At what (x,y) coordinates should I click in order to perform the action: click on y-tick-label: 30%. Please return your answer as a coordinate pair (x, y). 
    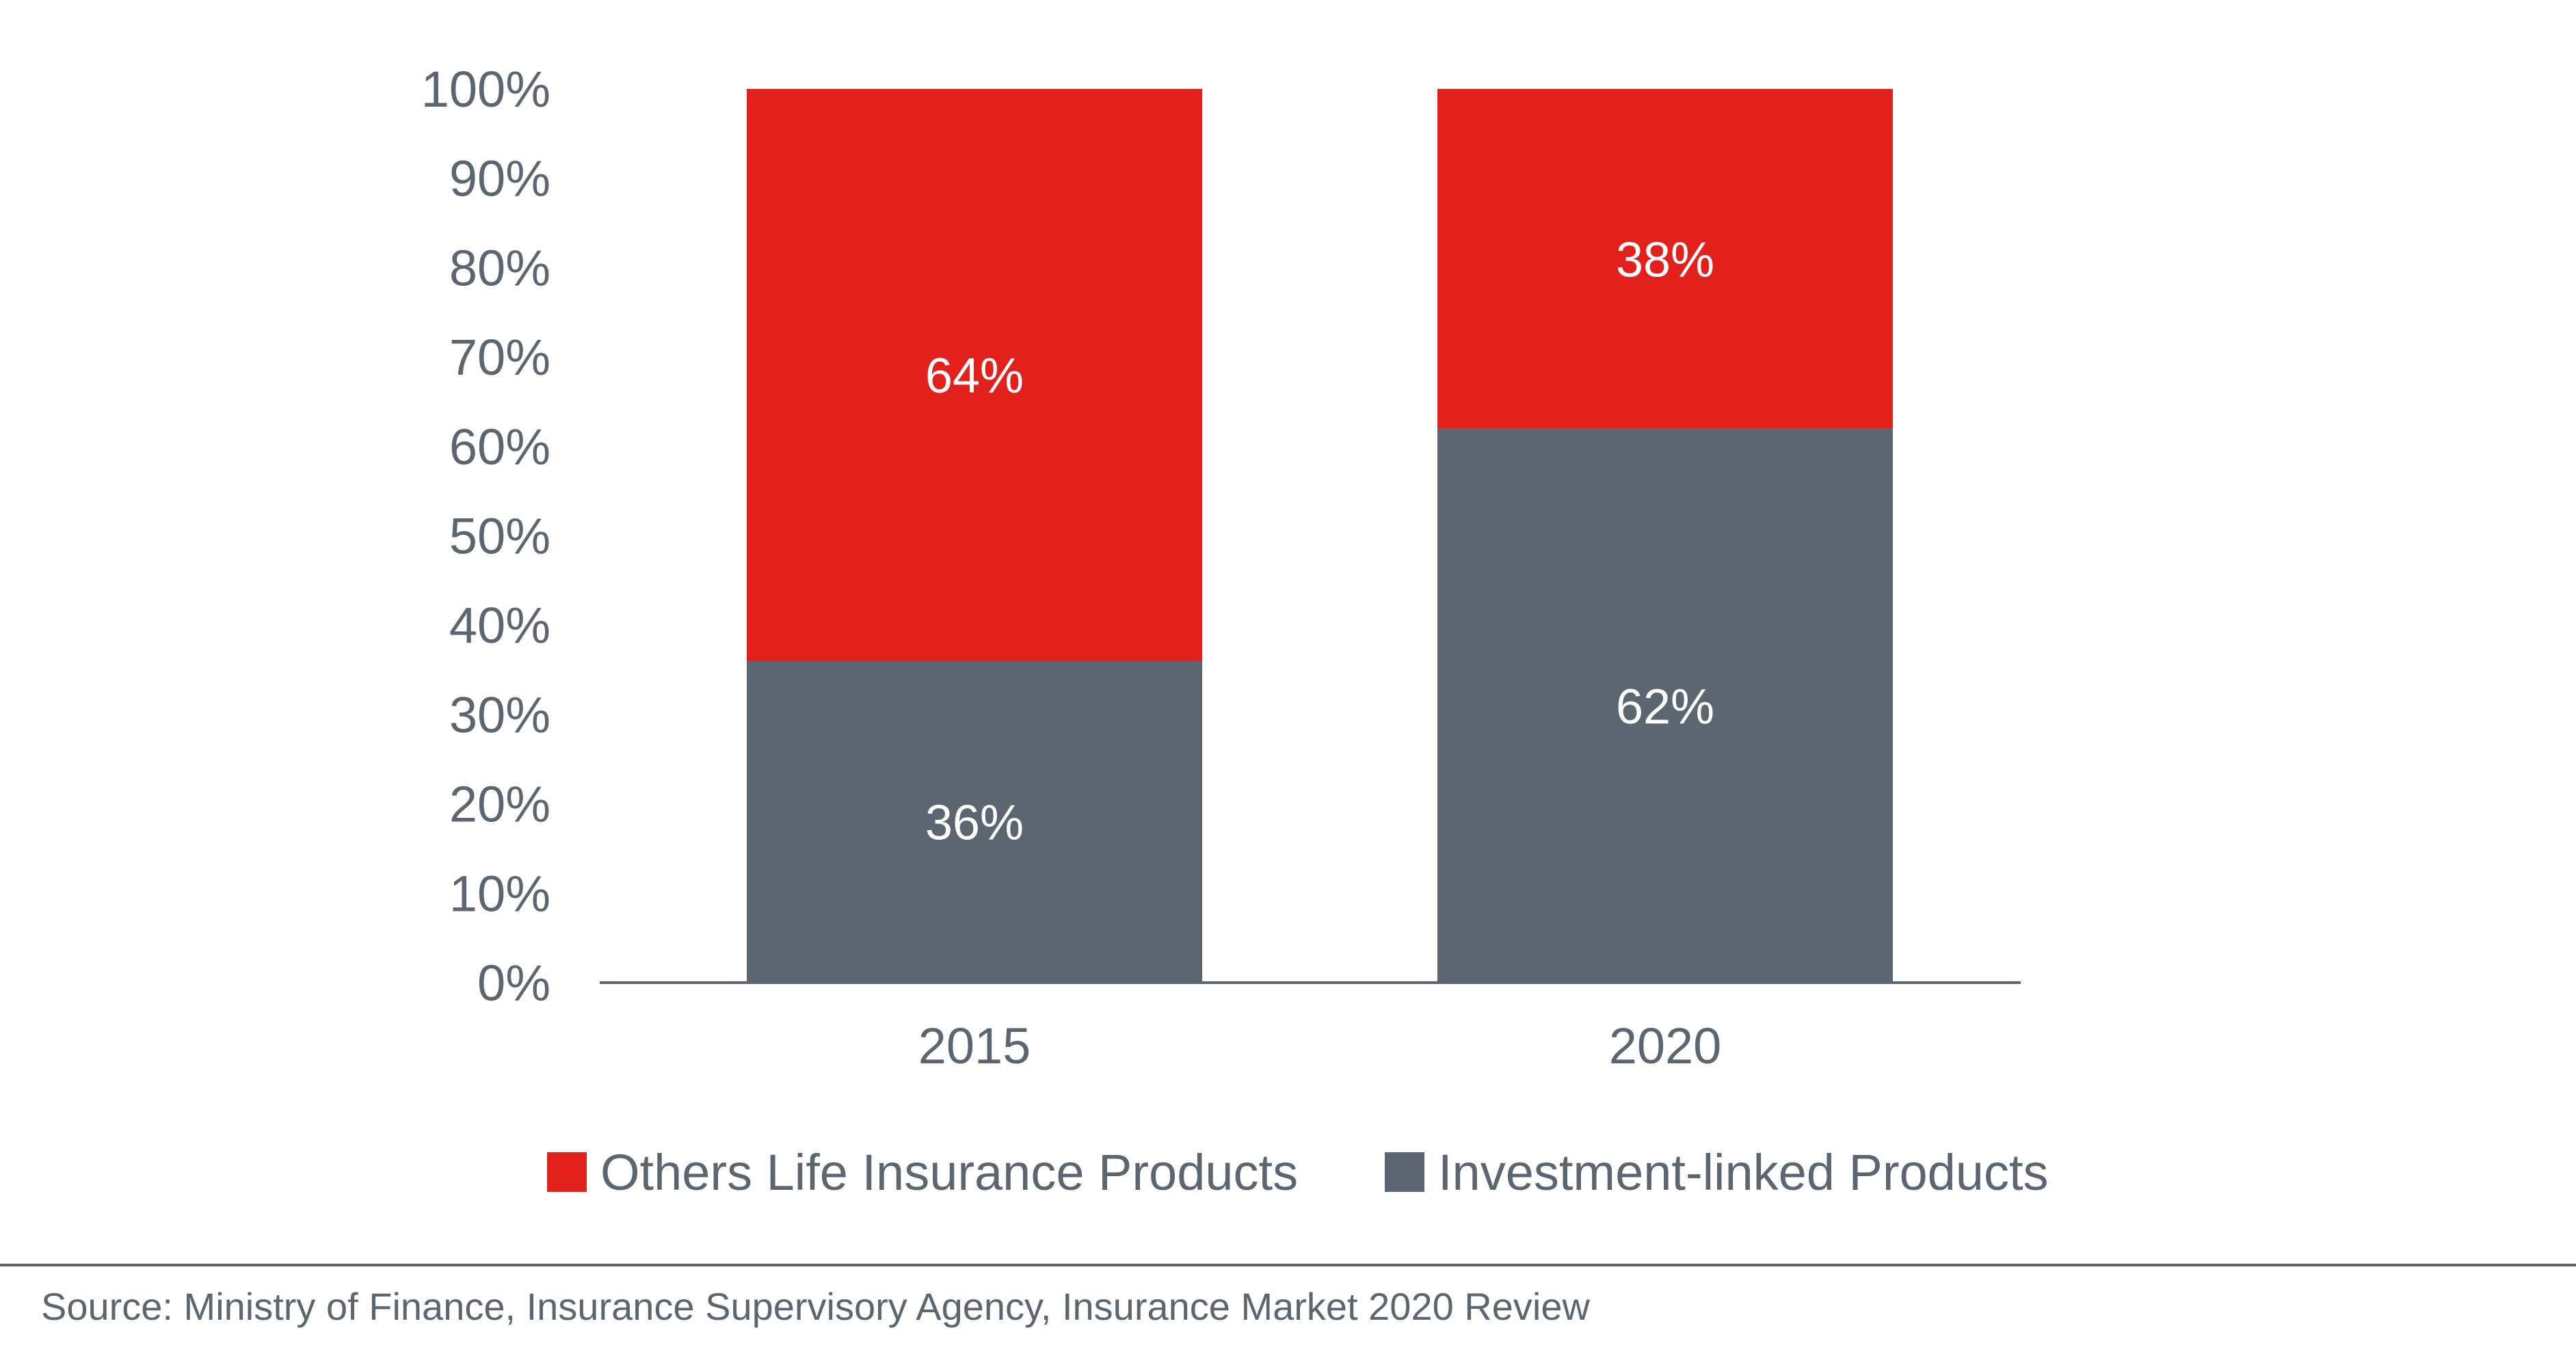
    Looking at the image, I should click on (499, 715).